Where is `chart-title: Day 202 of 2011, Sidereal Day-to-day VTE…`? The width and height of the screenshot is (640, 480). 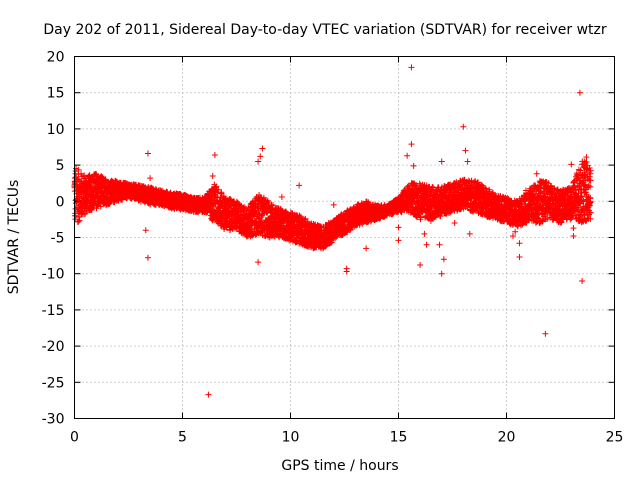
chart-title: Day 202 of 2011, Sidereal Day-to-day VTE… is located at coordinates (325, 30).